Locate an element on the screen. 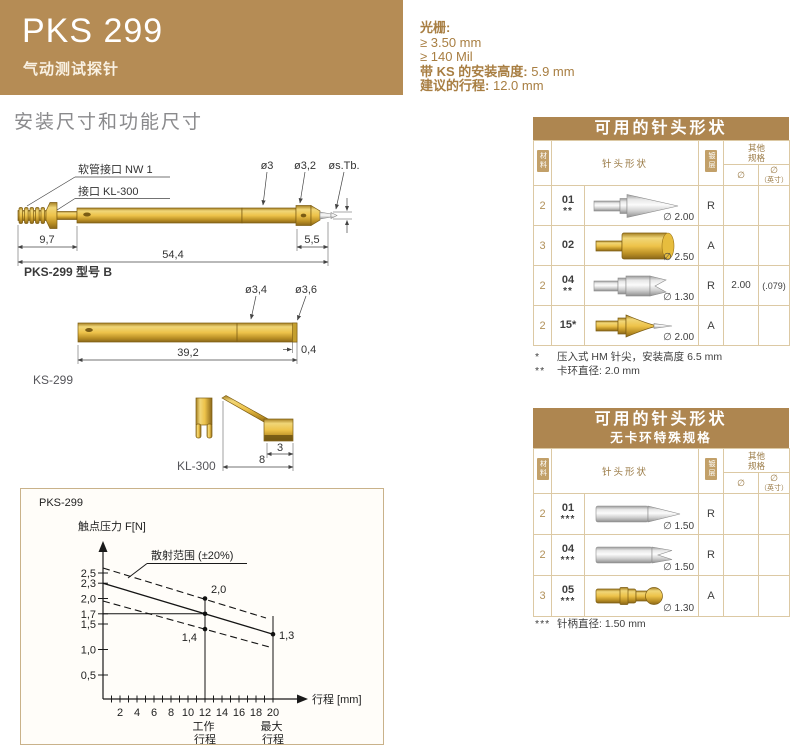 Image resolution: width=790 pixels, height=754 pixels. tip-row-04s: 2 04 *** ∅ 1.50 R is located at coordinates (661, 555).